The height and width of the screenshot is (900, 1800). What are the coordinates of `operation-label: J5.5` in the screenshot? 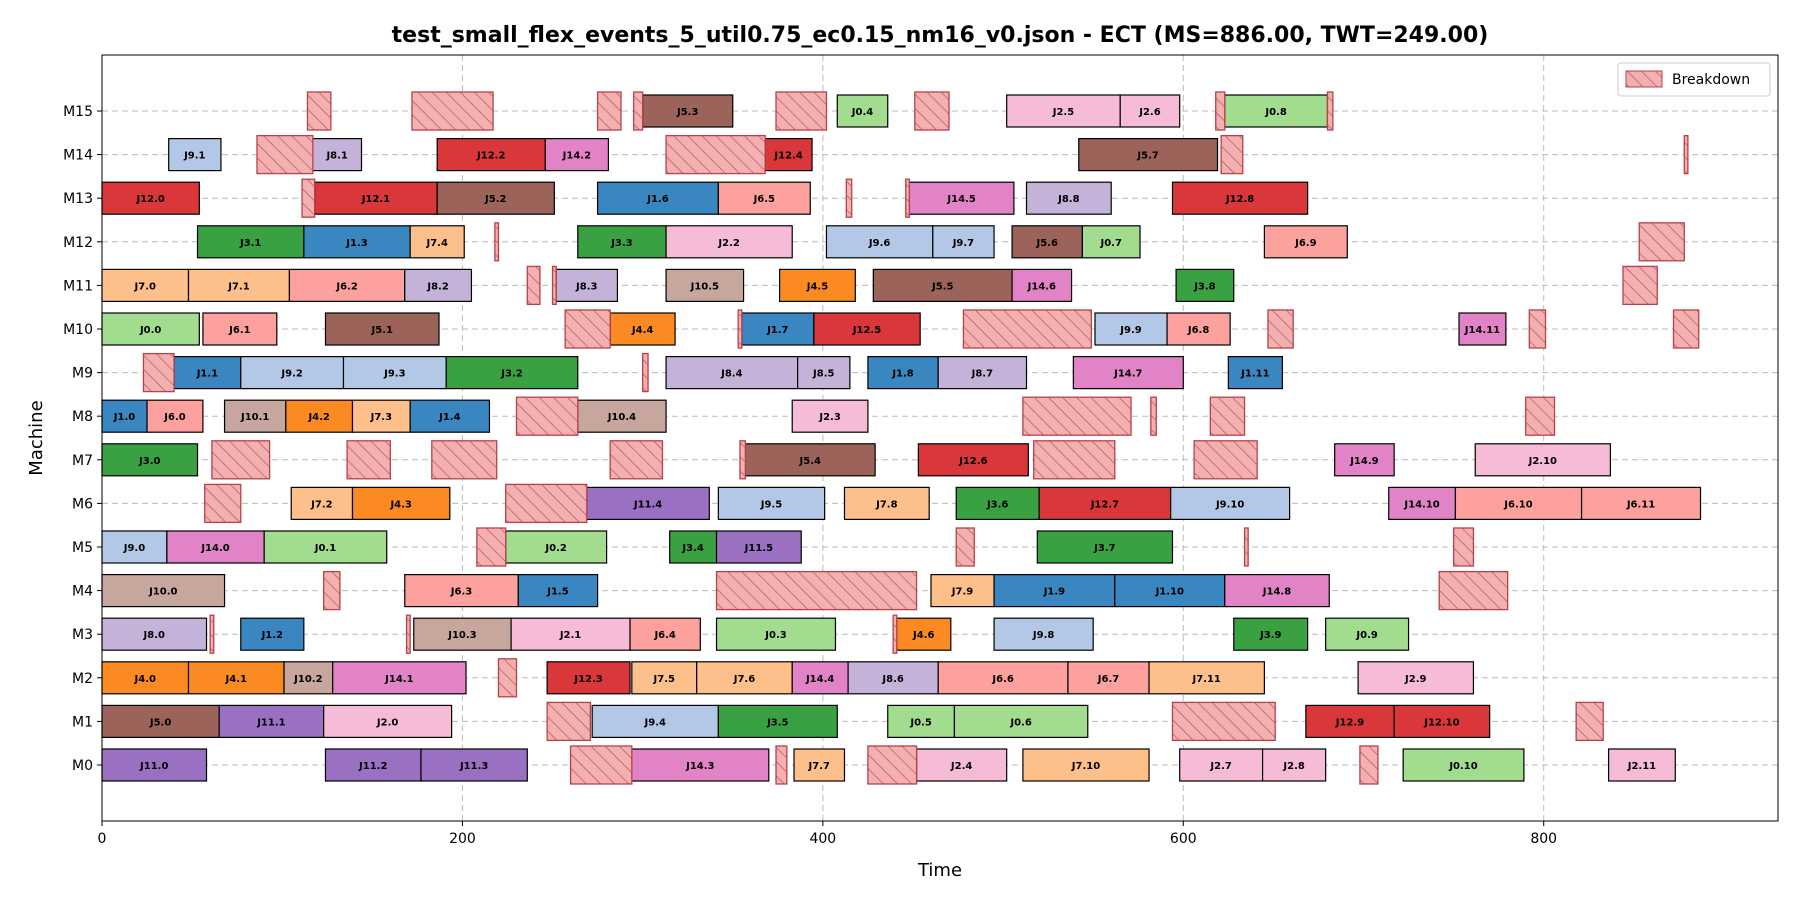 It's located at (942, 286).